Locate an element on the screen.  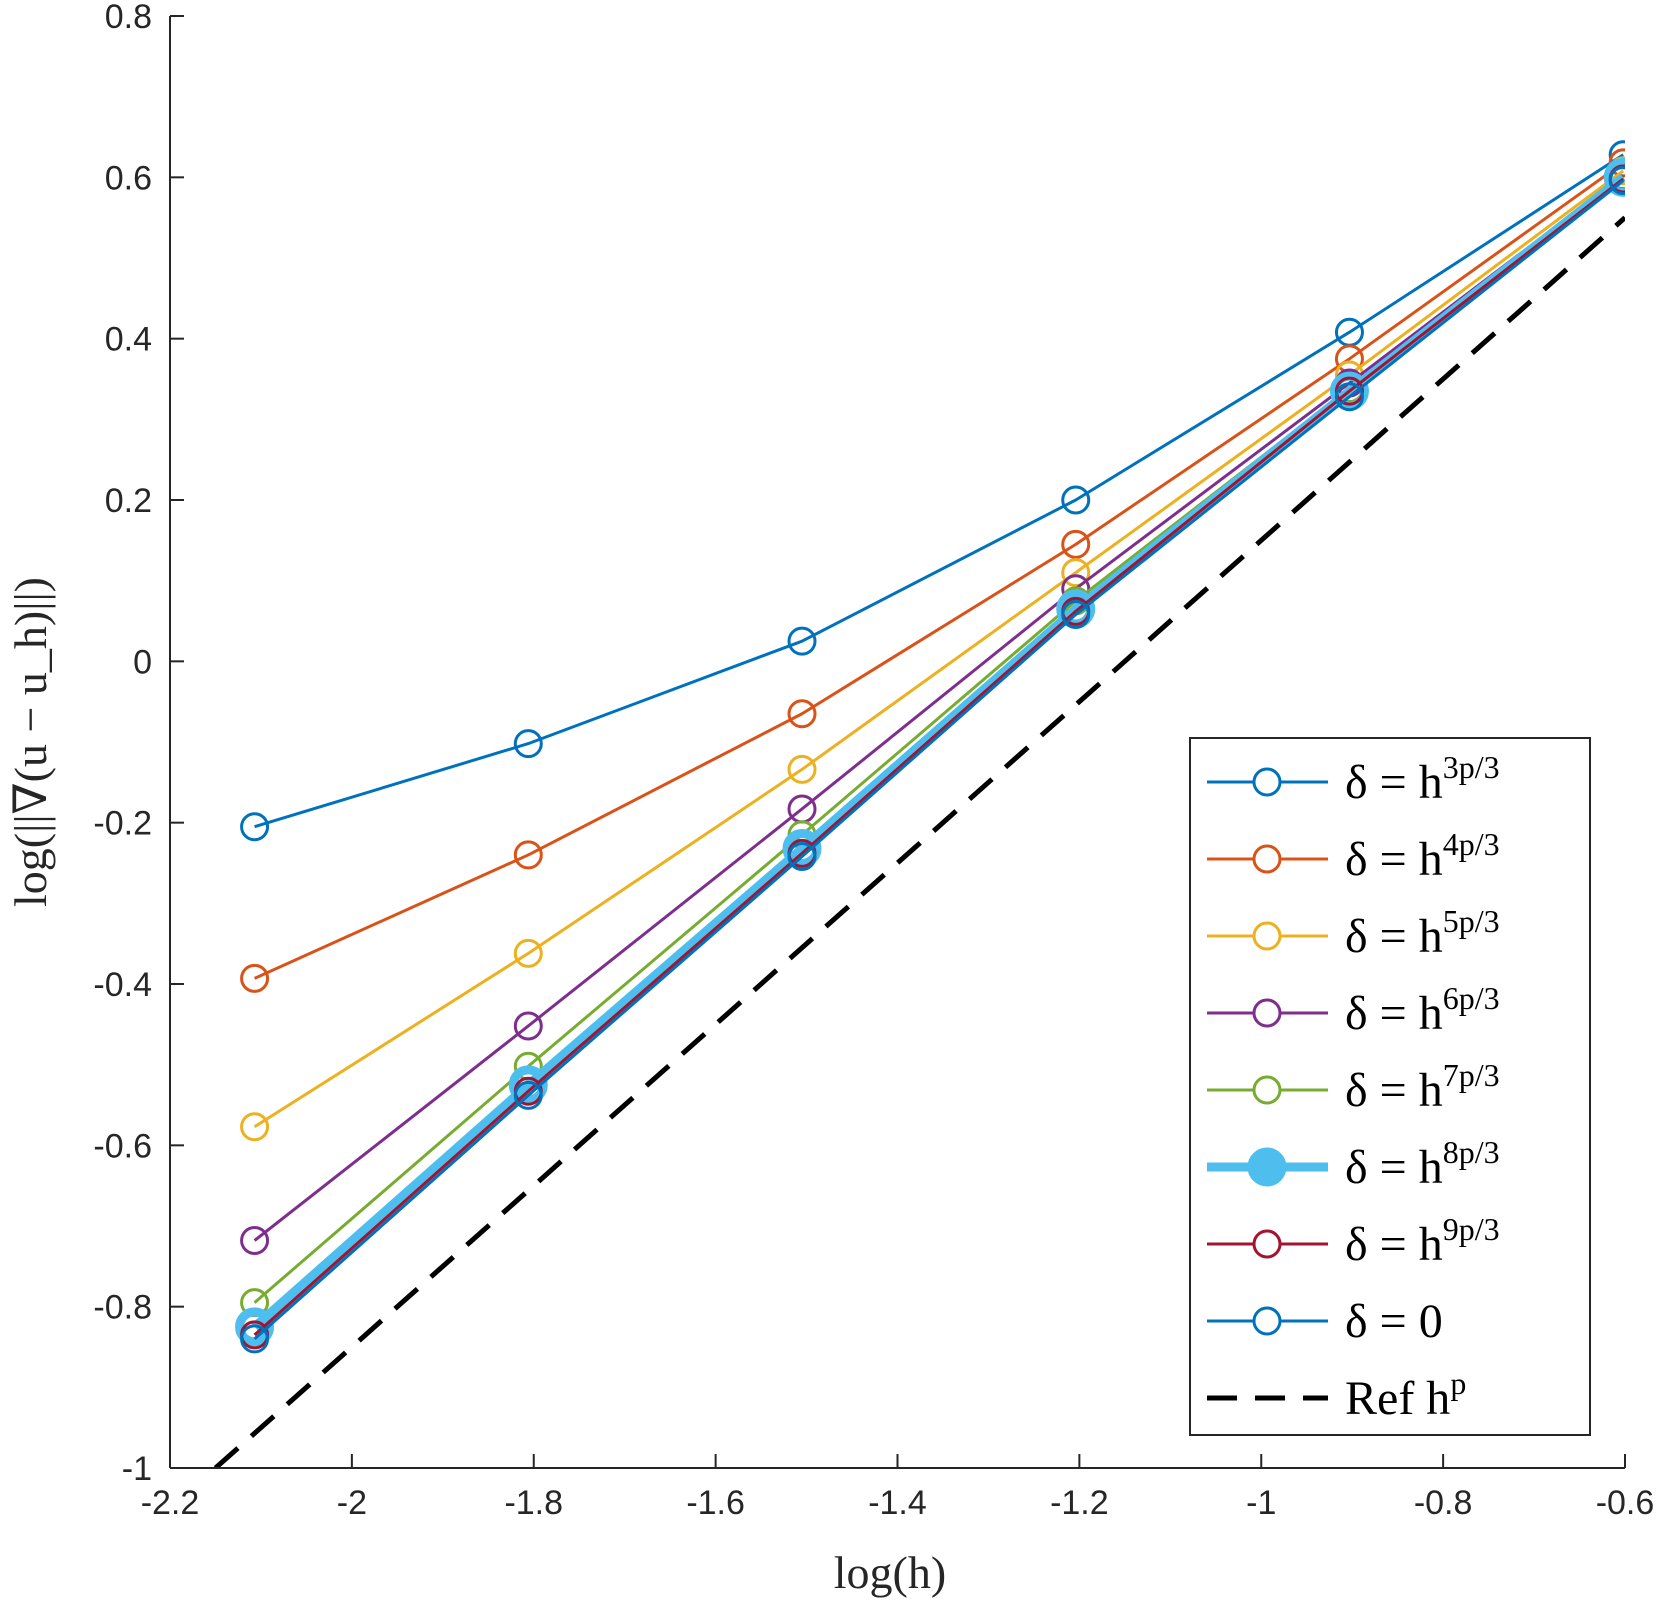
legend-label: δ = h6p/3 is located at coordinates (1422, 1010).